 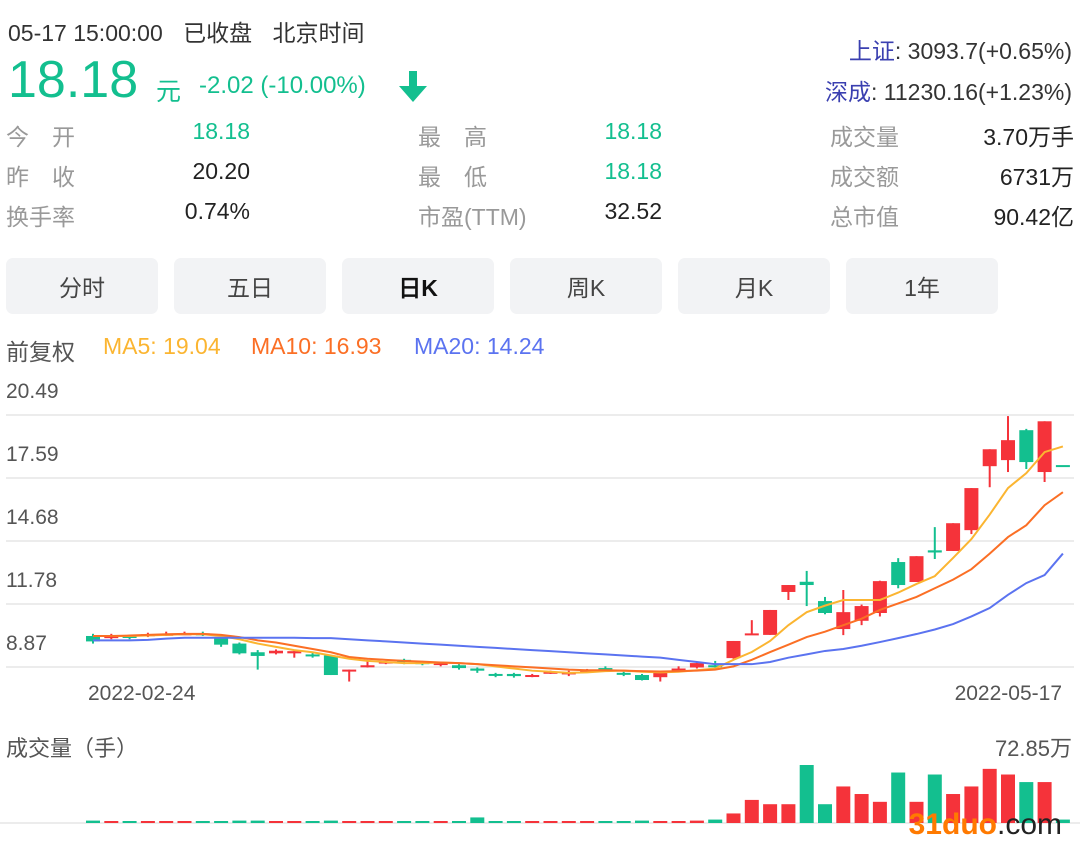 I want to click on ma20-line, so click(x=578, y=609).